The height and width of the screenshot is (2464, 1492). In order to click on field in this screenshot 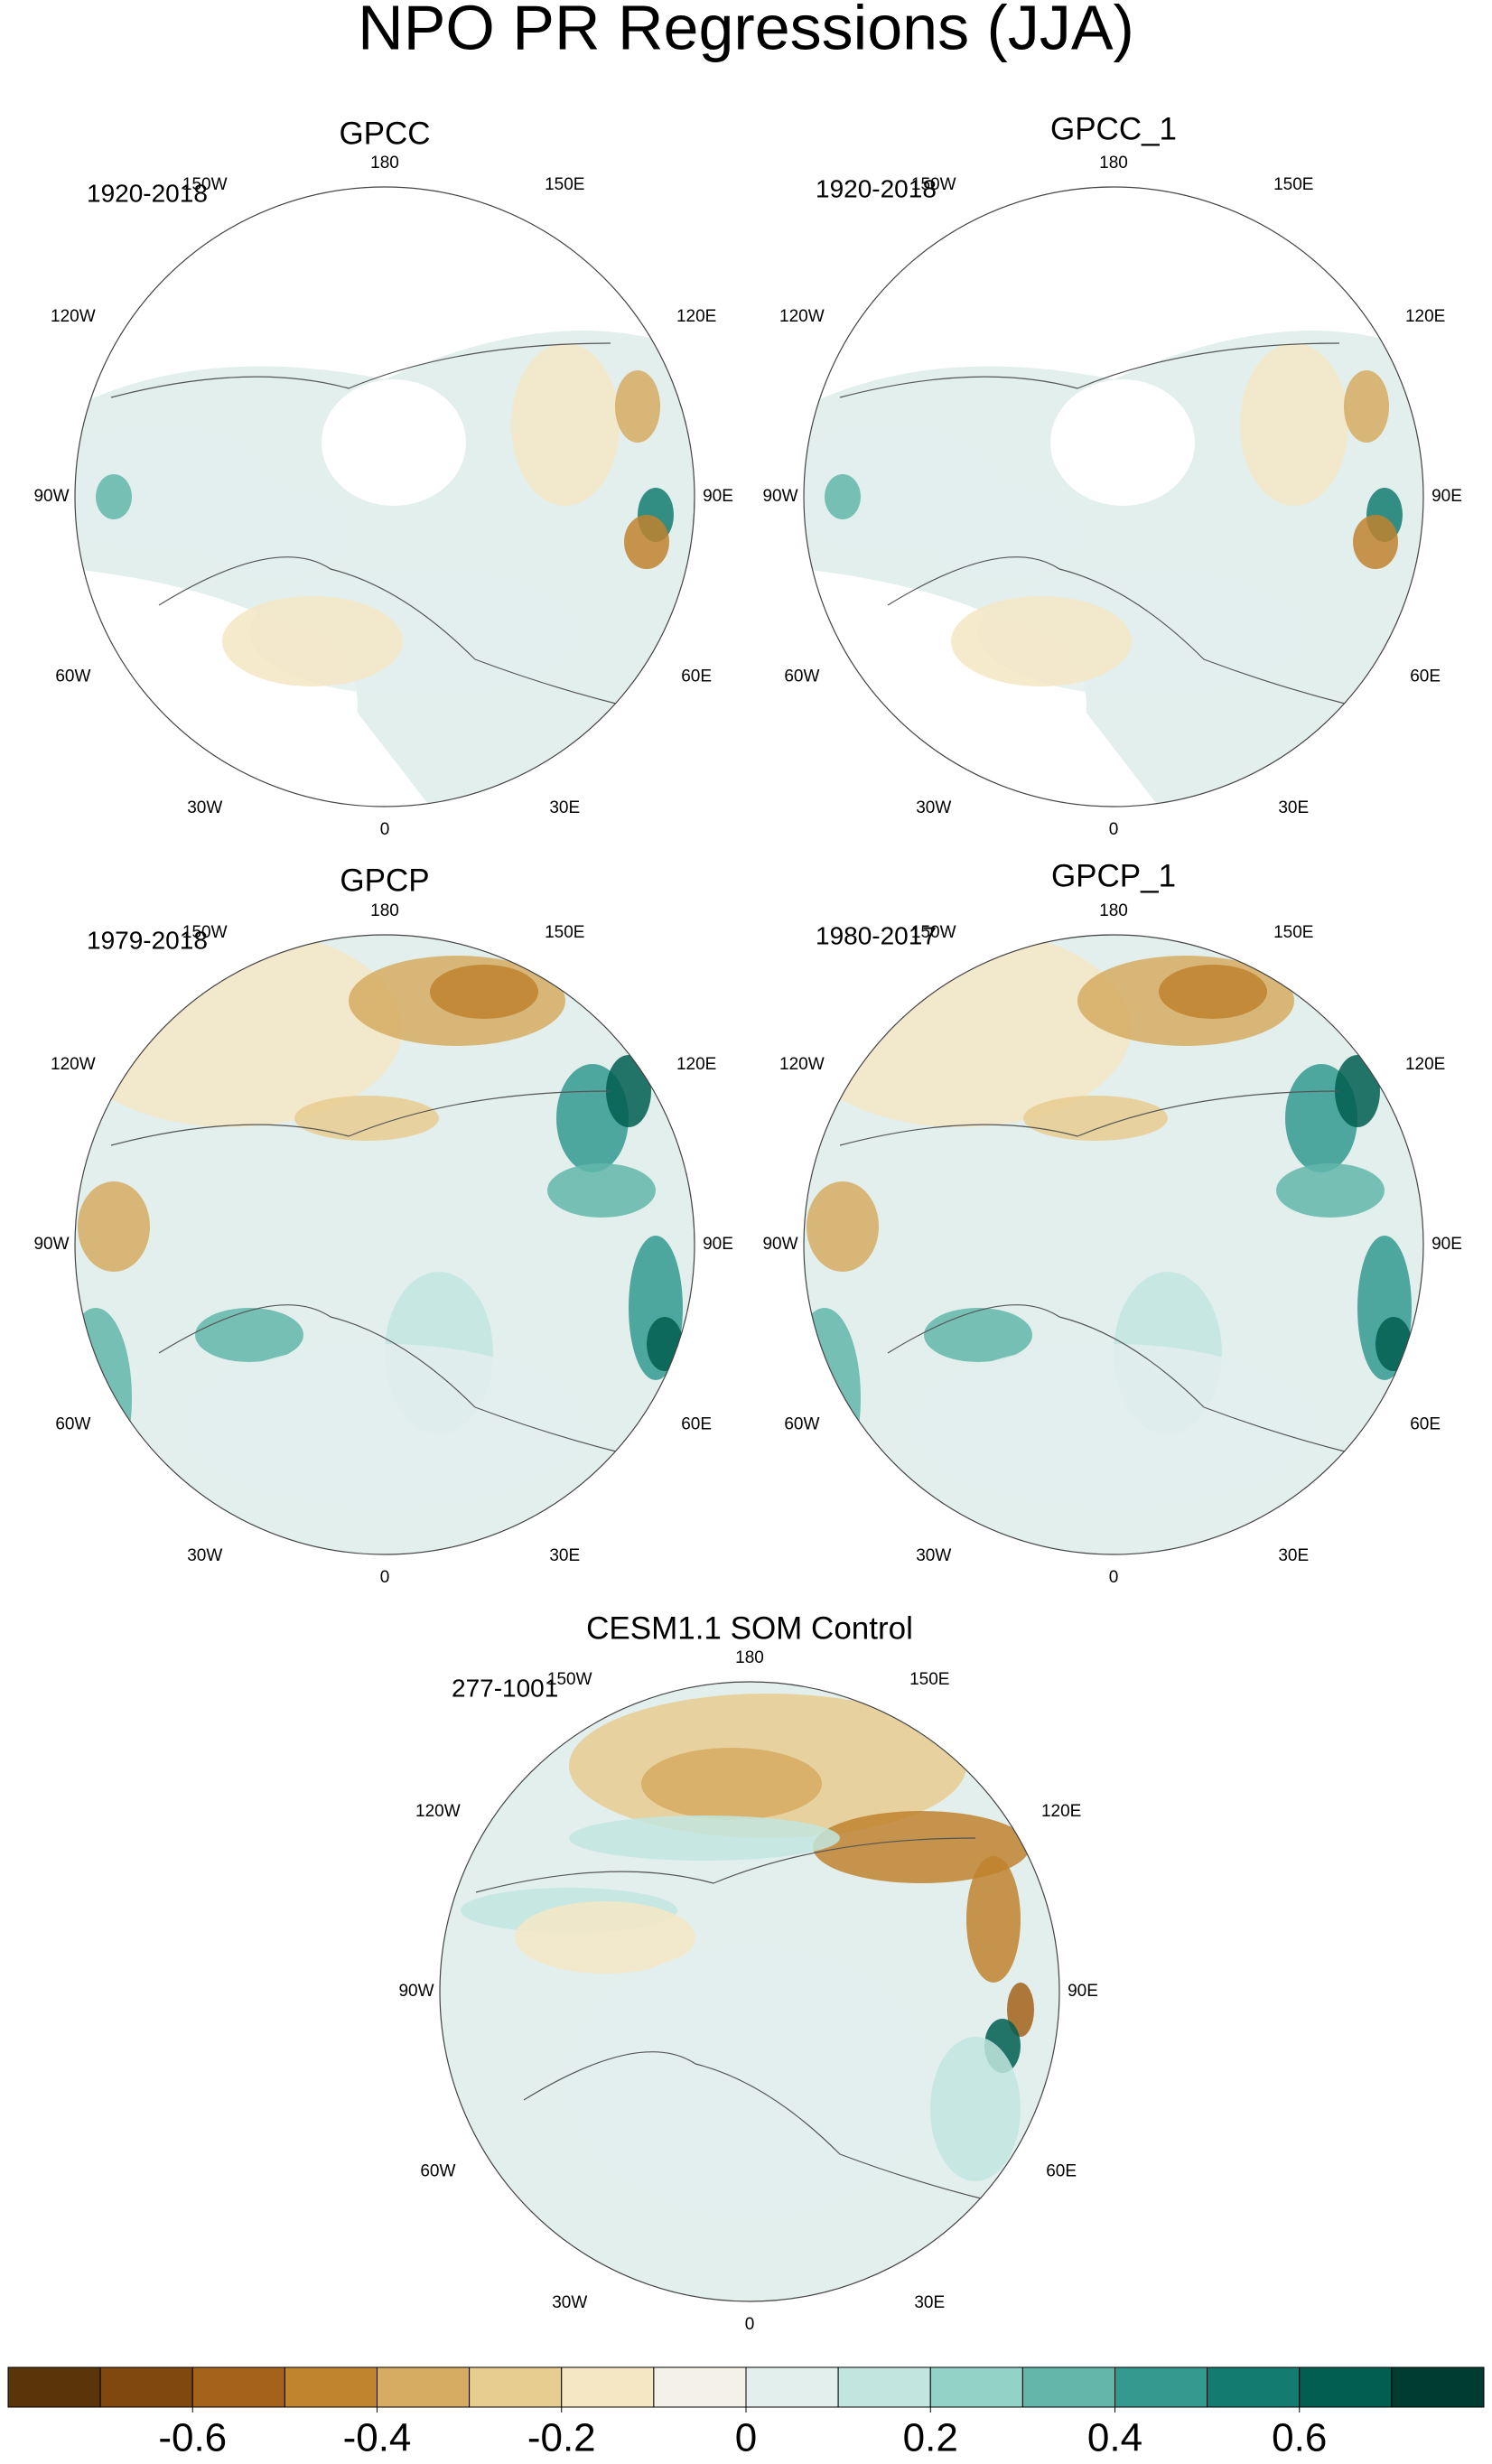, I will do `click(385, 569)`.